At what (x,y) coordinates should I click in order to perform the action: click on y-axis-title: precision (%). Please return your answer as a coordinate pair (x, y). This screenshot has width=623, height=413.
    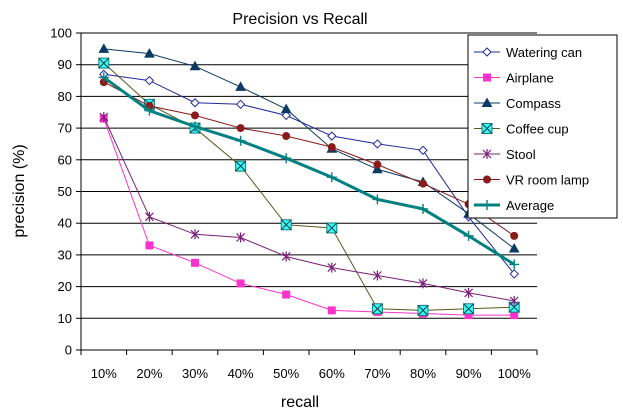
    Looking at the image, I should click on (19, 190).